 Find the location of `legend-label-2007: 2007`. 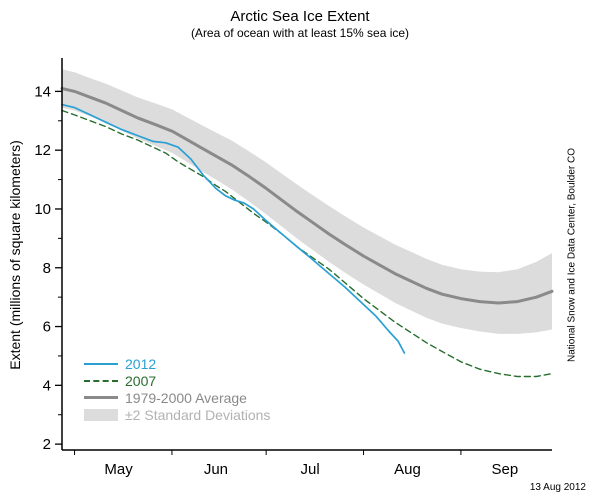

legend-label-2007: 2007 is located at coordinates (141, 380).